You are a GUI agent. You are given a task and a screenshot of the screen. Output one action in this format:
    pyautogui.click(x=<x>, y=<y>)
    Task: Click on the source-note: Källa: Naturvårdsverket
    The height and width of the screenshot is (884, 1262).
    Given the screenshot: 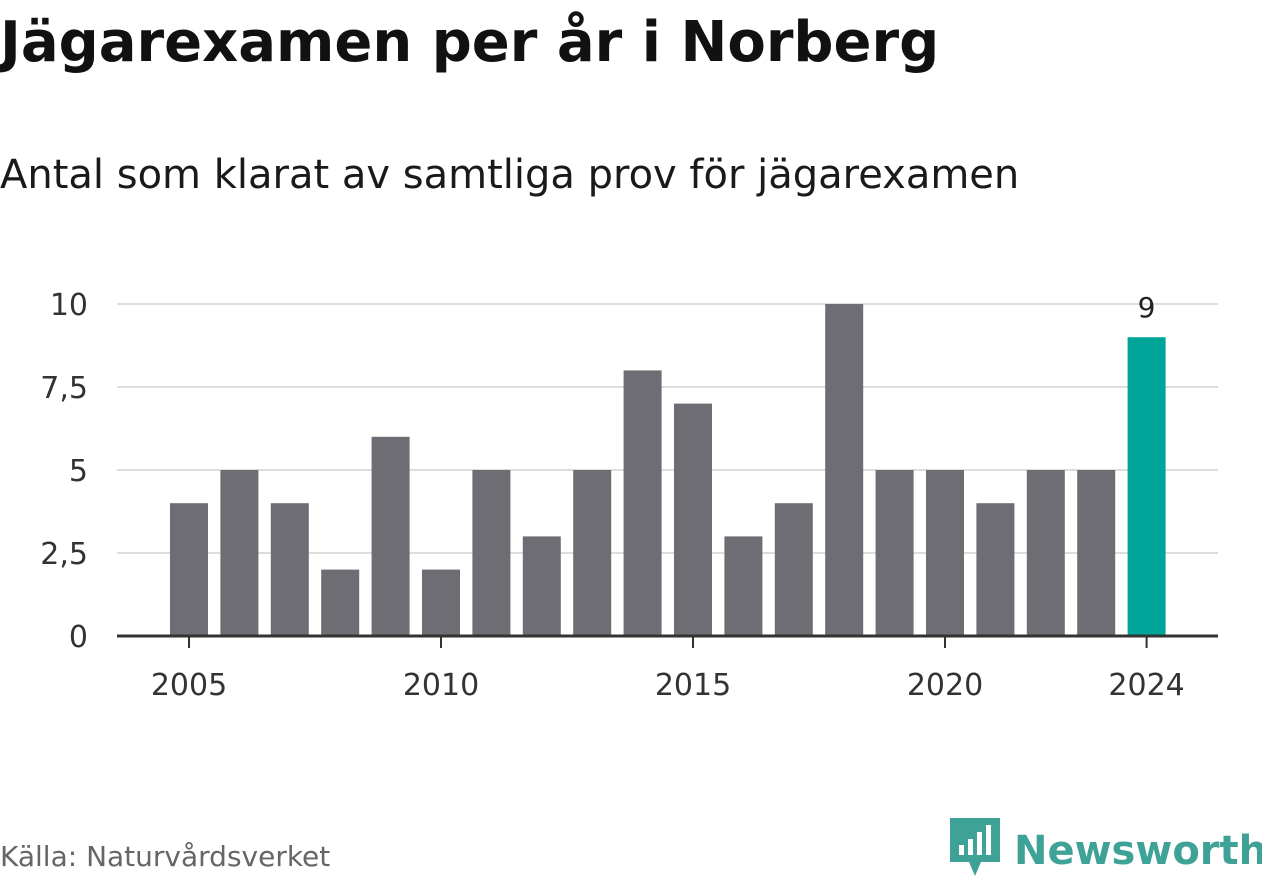 What is the action you would take?
    pyautogui.click(x=165, y=856)
    